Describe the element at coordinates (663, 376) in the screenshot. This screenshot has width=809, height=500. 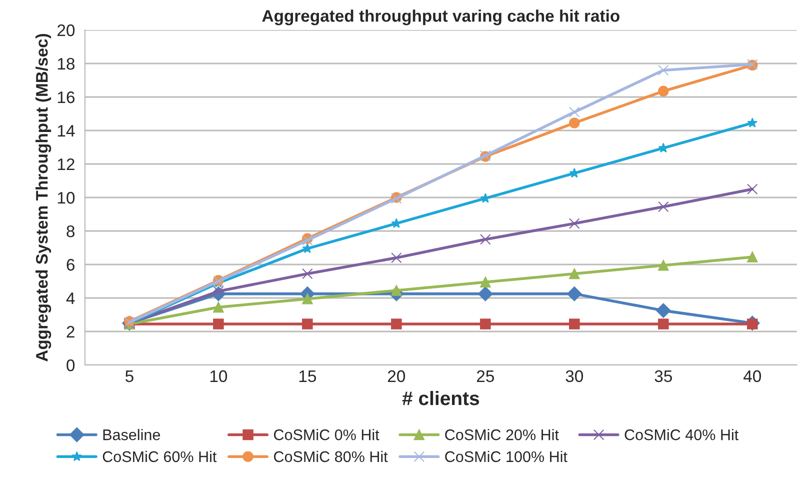
I see `x-tick-label: 35` at that location.